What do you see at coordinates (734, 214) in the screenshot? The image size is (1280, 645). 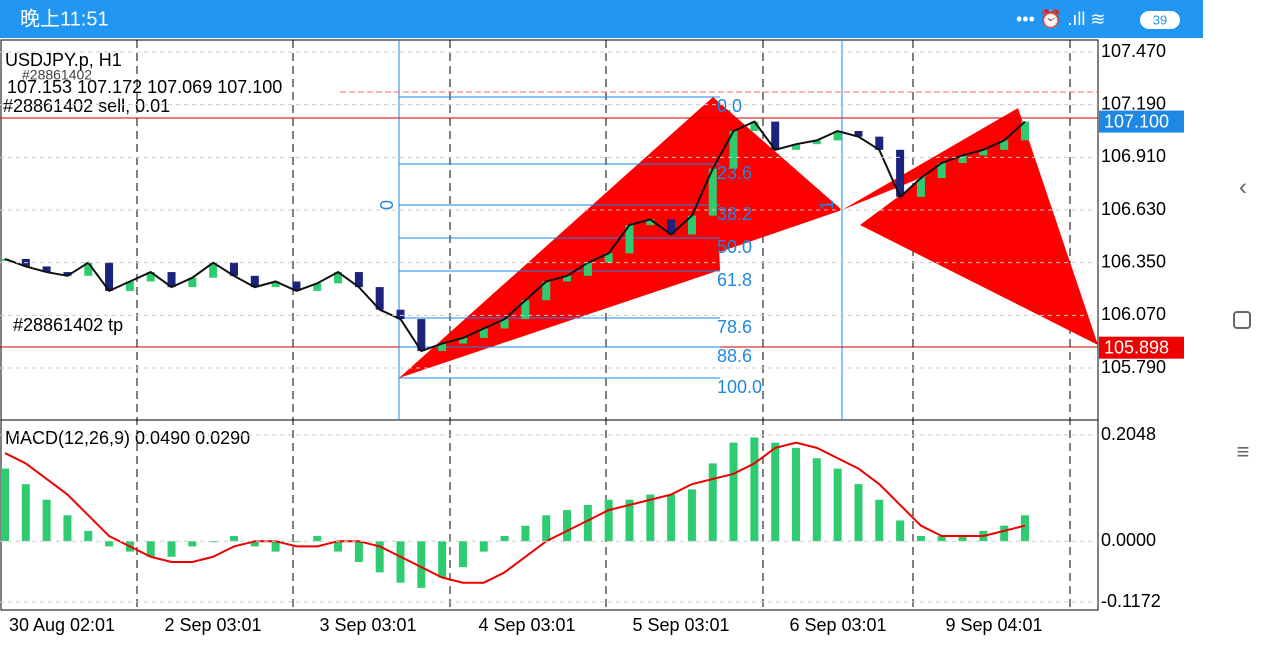 I see `fib-label: 38.2` at bounding box center [734, 214].